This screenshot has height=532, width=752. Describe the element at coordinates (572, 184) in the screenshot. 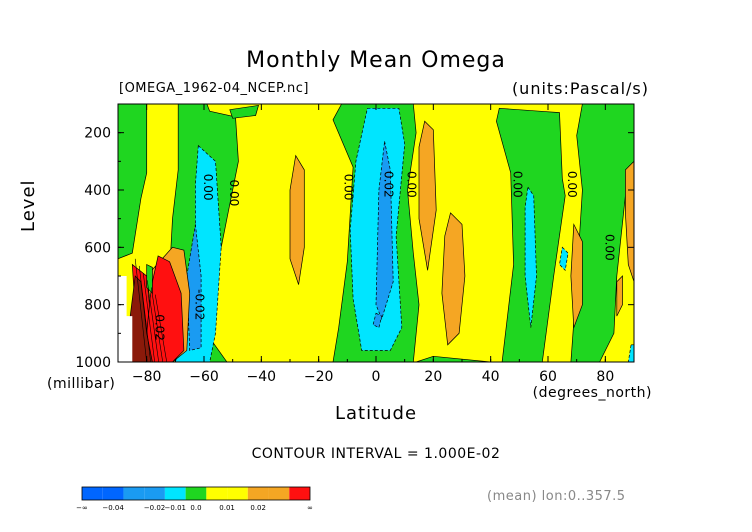

I see `contour-label-8: 0.00` at that location.